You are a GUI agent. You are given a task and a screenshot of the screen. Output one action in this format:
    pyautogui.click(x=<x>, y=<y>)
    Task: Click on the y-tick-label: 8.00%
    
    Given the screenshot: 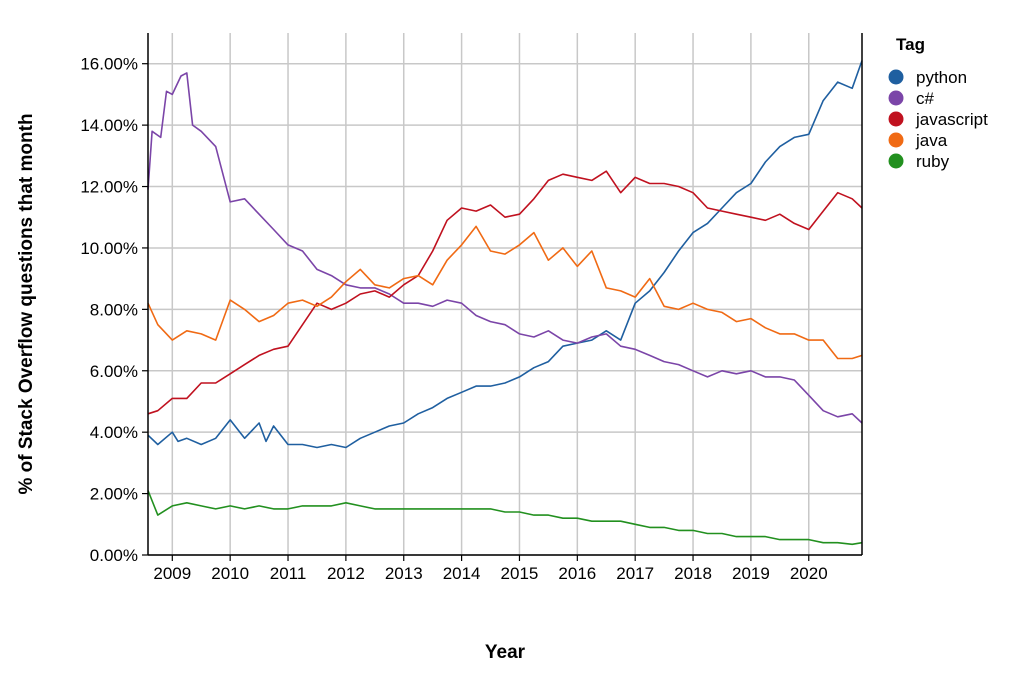 What is the action you would take?
    pyautogui.click(x=114, y=309)
    